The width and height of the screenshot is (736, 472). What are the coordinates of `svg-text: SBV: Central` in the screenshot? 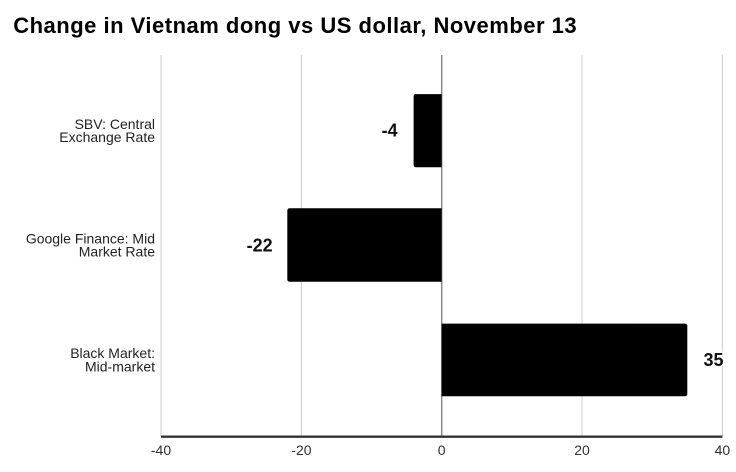 It's located at (115, 124).